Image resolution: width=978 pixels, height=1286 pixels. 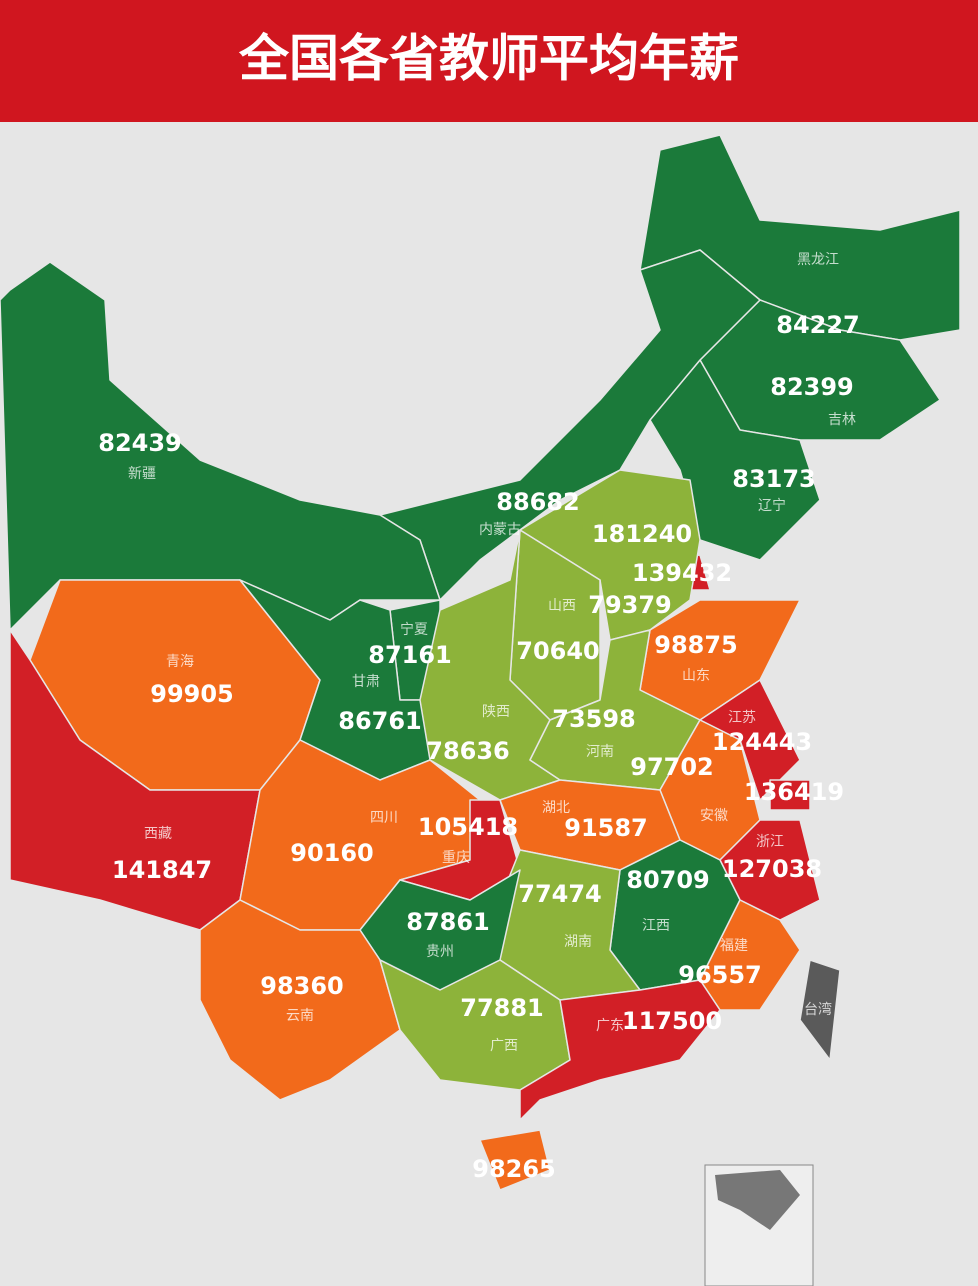 I want to click on title-bar, so click(x=489, y=61).